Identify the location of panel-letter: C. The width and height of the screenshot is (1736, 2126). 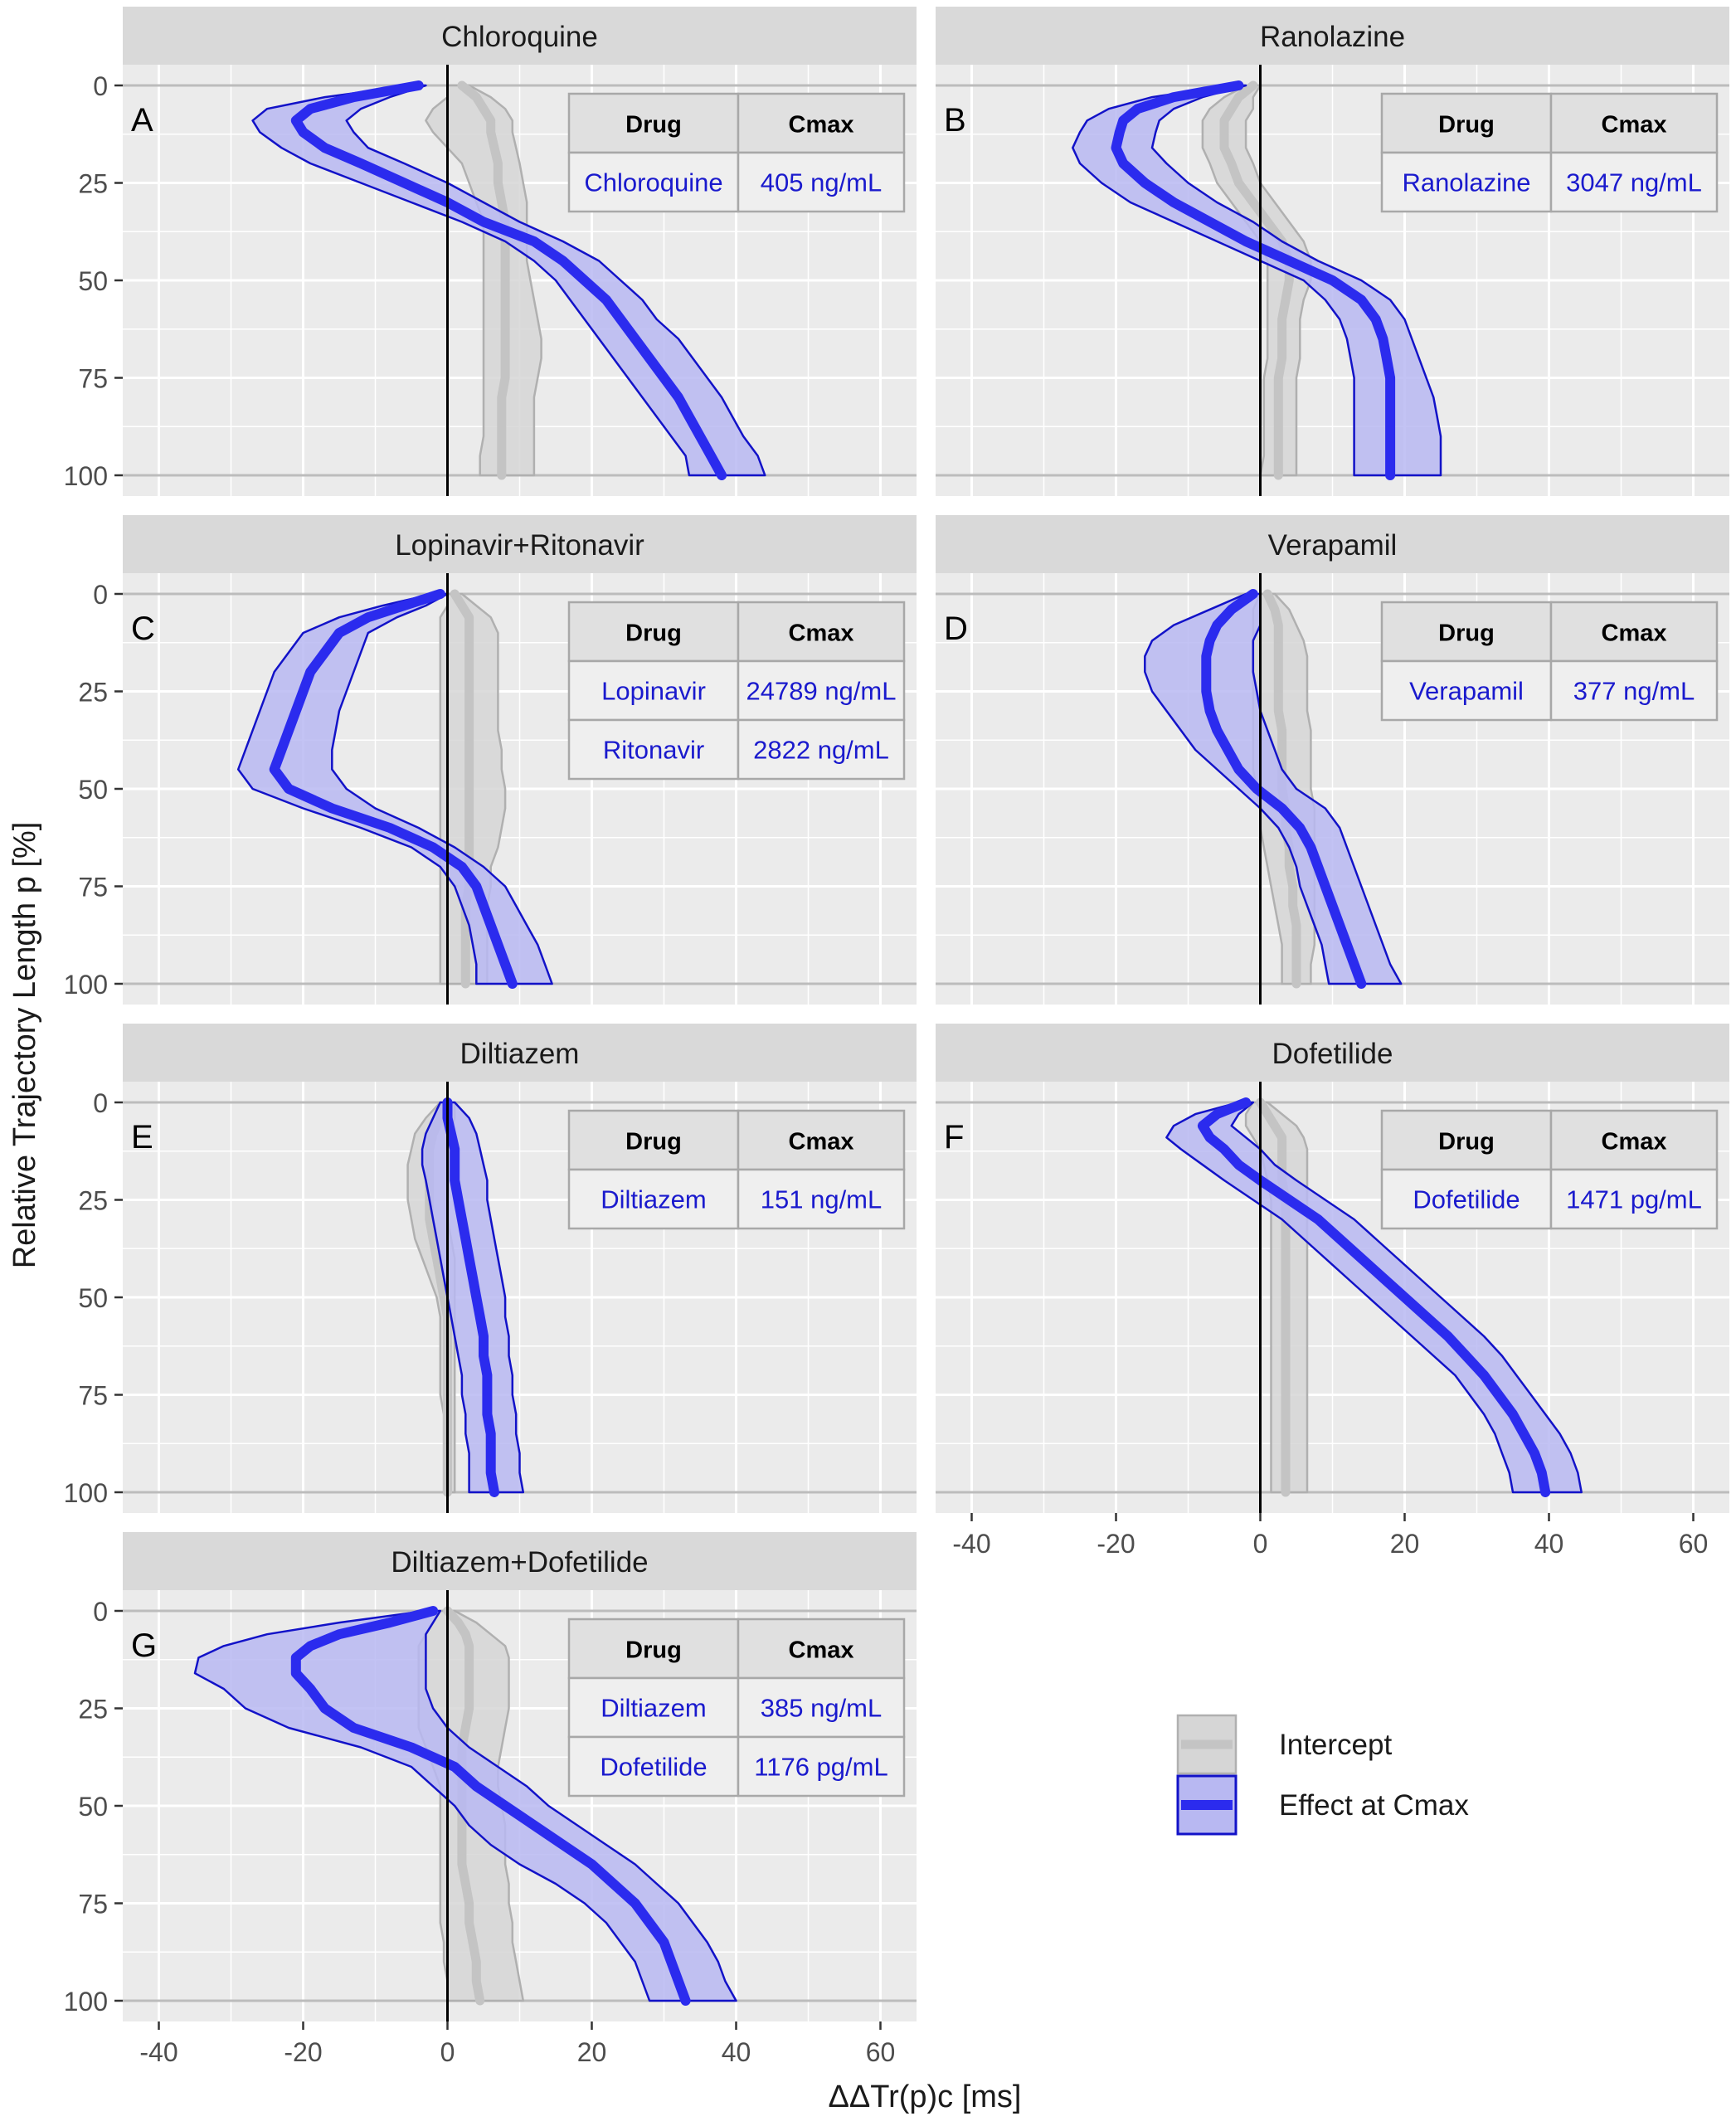
(143, 629).